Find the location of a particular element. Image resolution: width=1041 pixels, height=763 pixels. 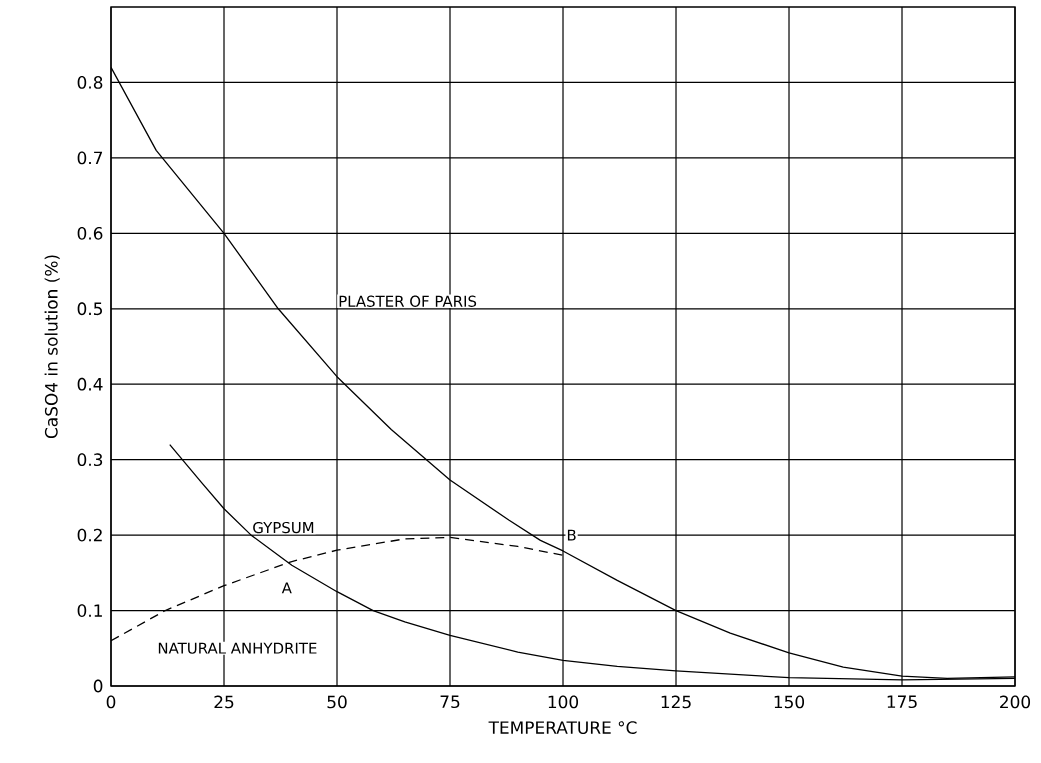

x-tick-label: 200 is located at coordinates (1015, 702).